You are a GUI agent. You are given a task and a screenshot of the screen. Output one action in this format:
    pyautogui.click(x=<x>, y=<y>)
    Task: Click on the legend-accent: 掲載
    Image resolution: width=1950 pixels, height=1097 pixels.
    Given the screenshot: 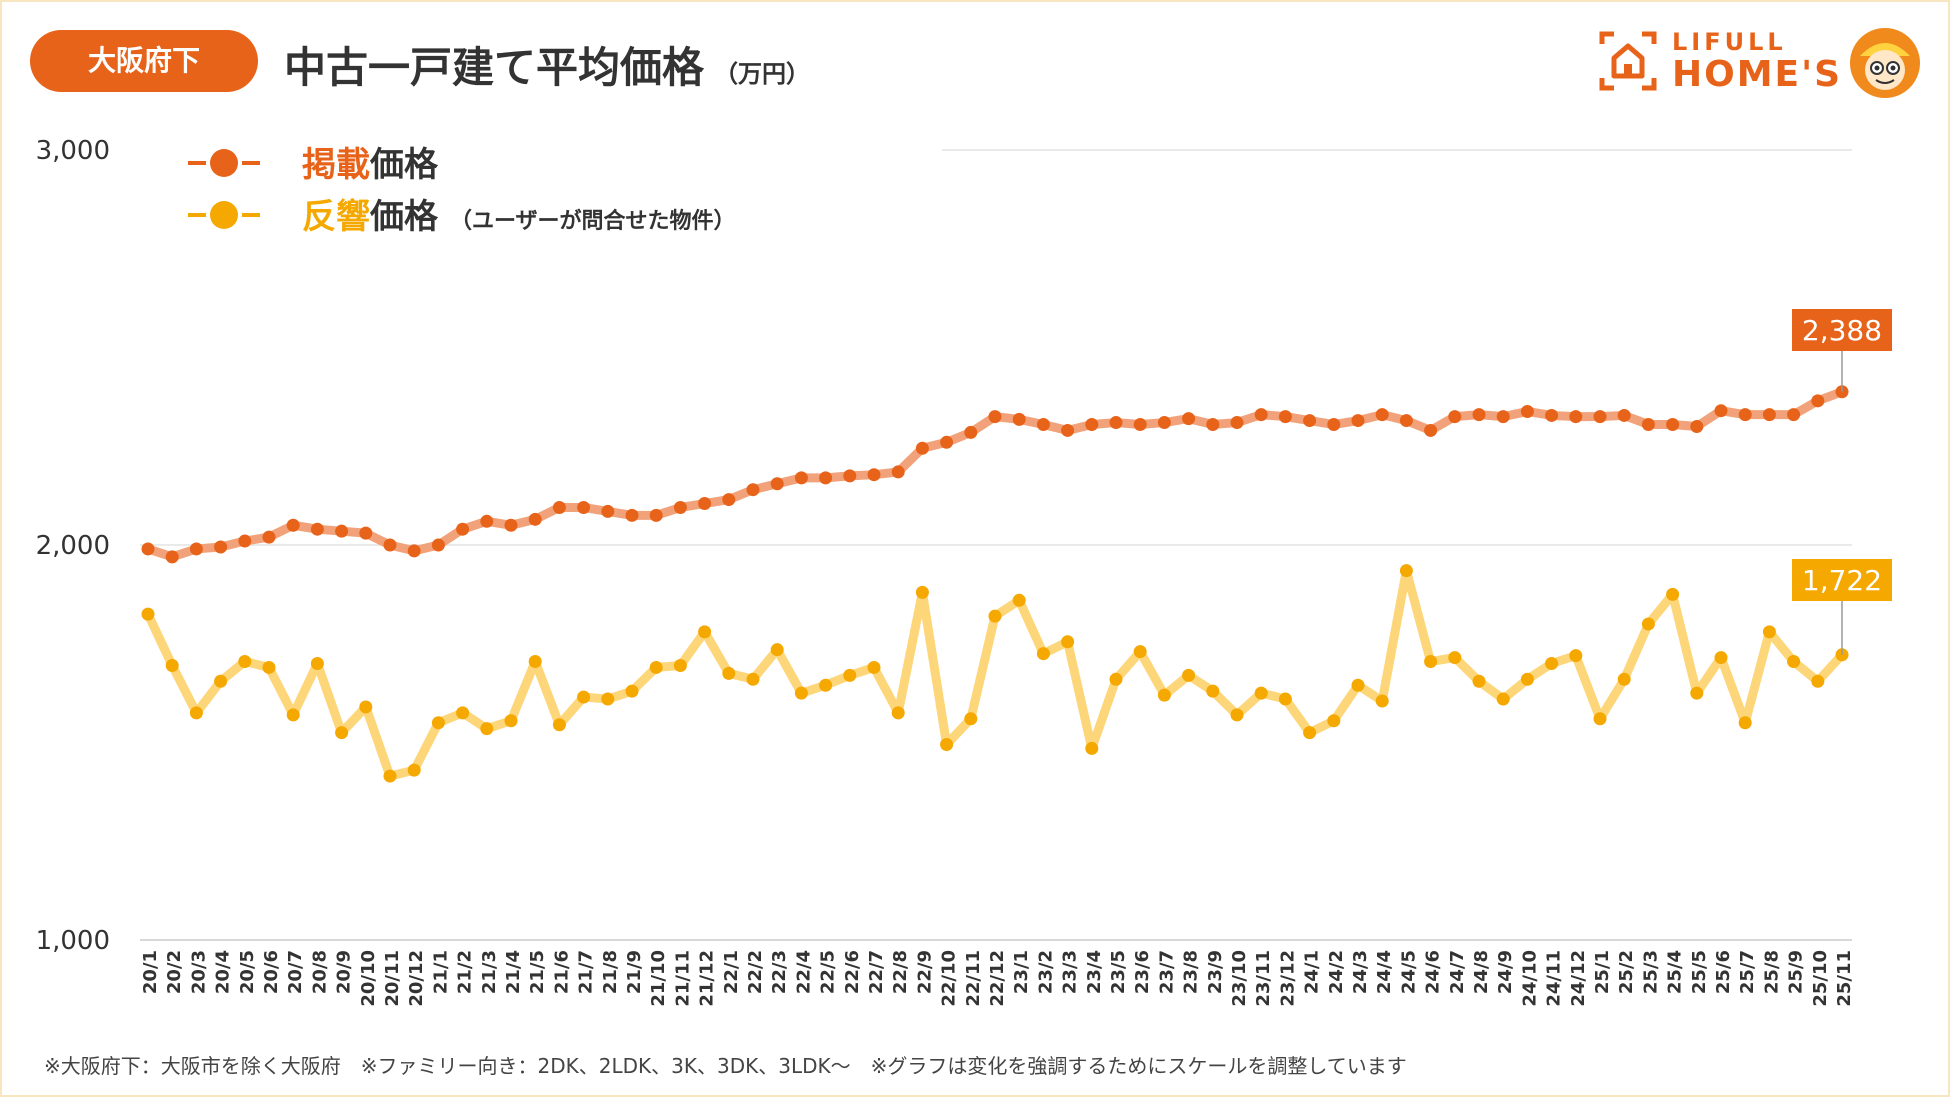 What is the action you would take?
    pyautogui.click(x=336, y=165)
    